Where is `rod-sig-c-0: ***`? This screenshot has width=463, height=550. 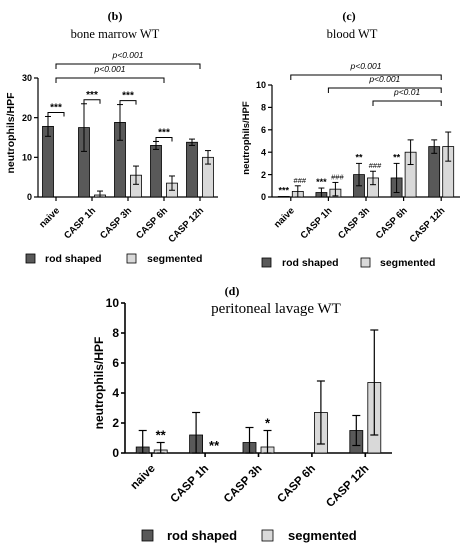 rod-sig-c-0: *** is located at coordinates (284, 190).